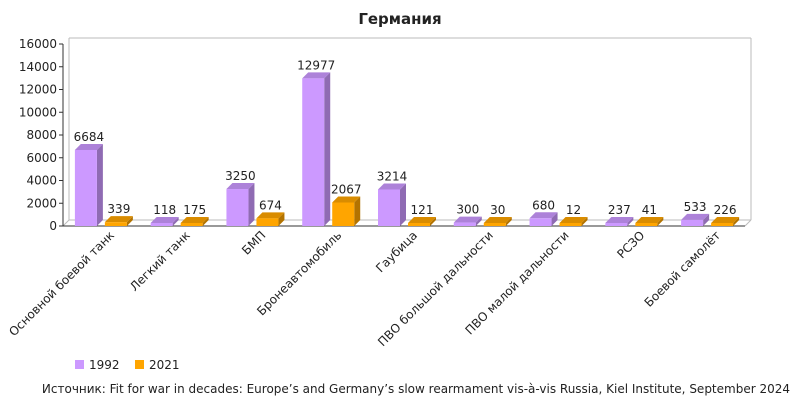 This screenshot has width=800, height=400. What do you see at coordinates (104, 365) in the screenshot?
I see `legend-label-1992: 1992` at bounding box center [104, 365].